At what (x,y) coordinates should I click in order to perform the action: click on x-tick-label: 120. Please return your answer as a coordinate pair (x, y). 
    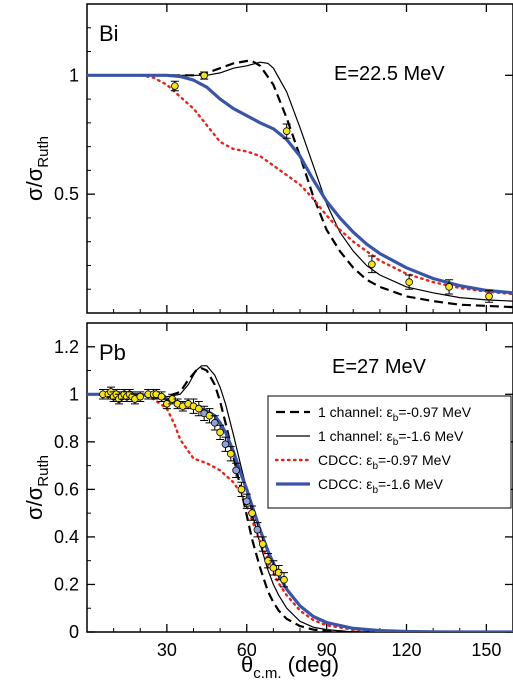
    Looking at the image, I should click on (406, 650).